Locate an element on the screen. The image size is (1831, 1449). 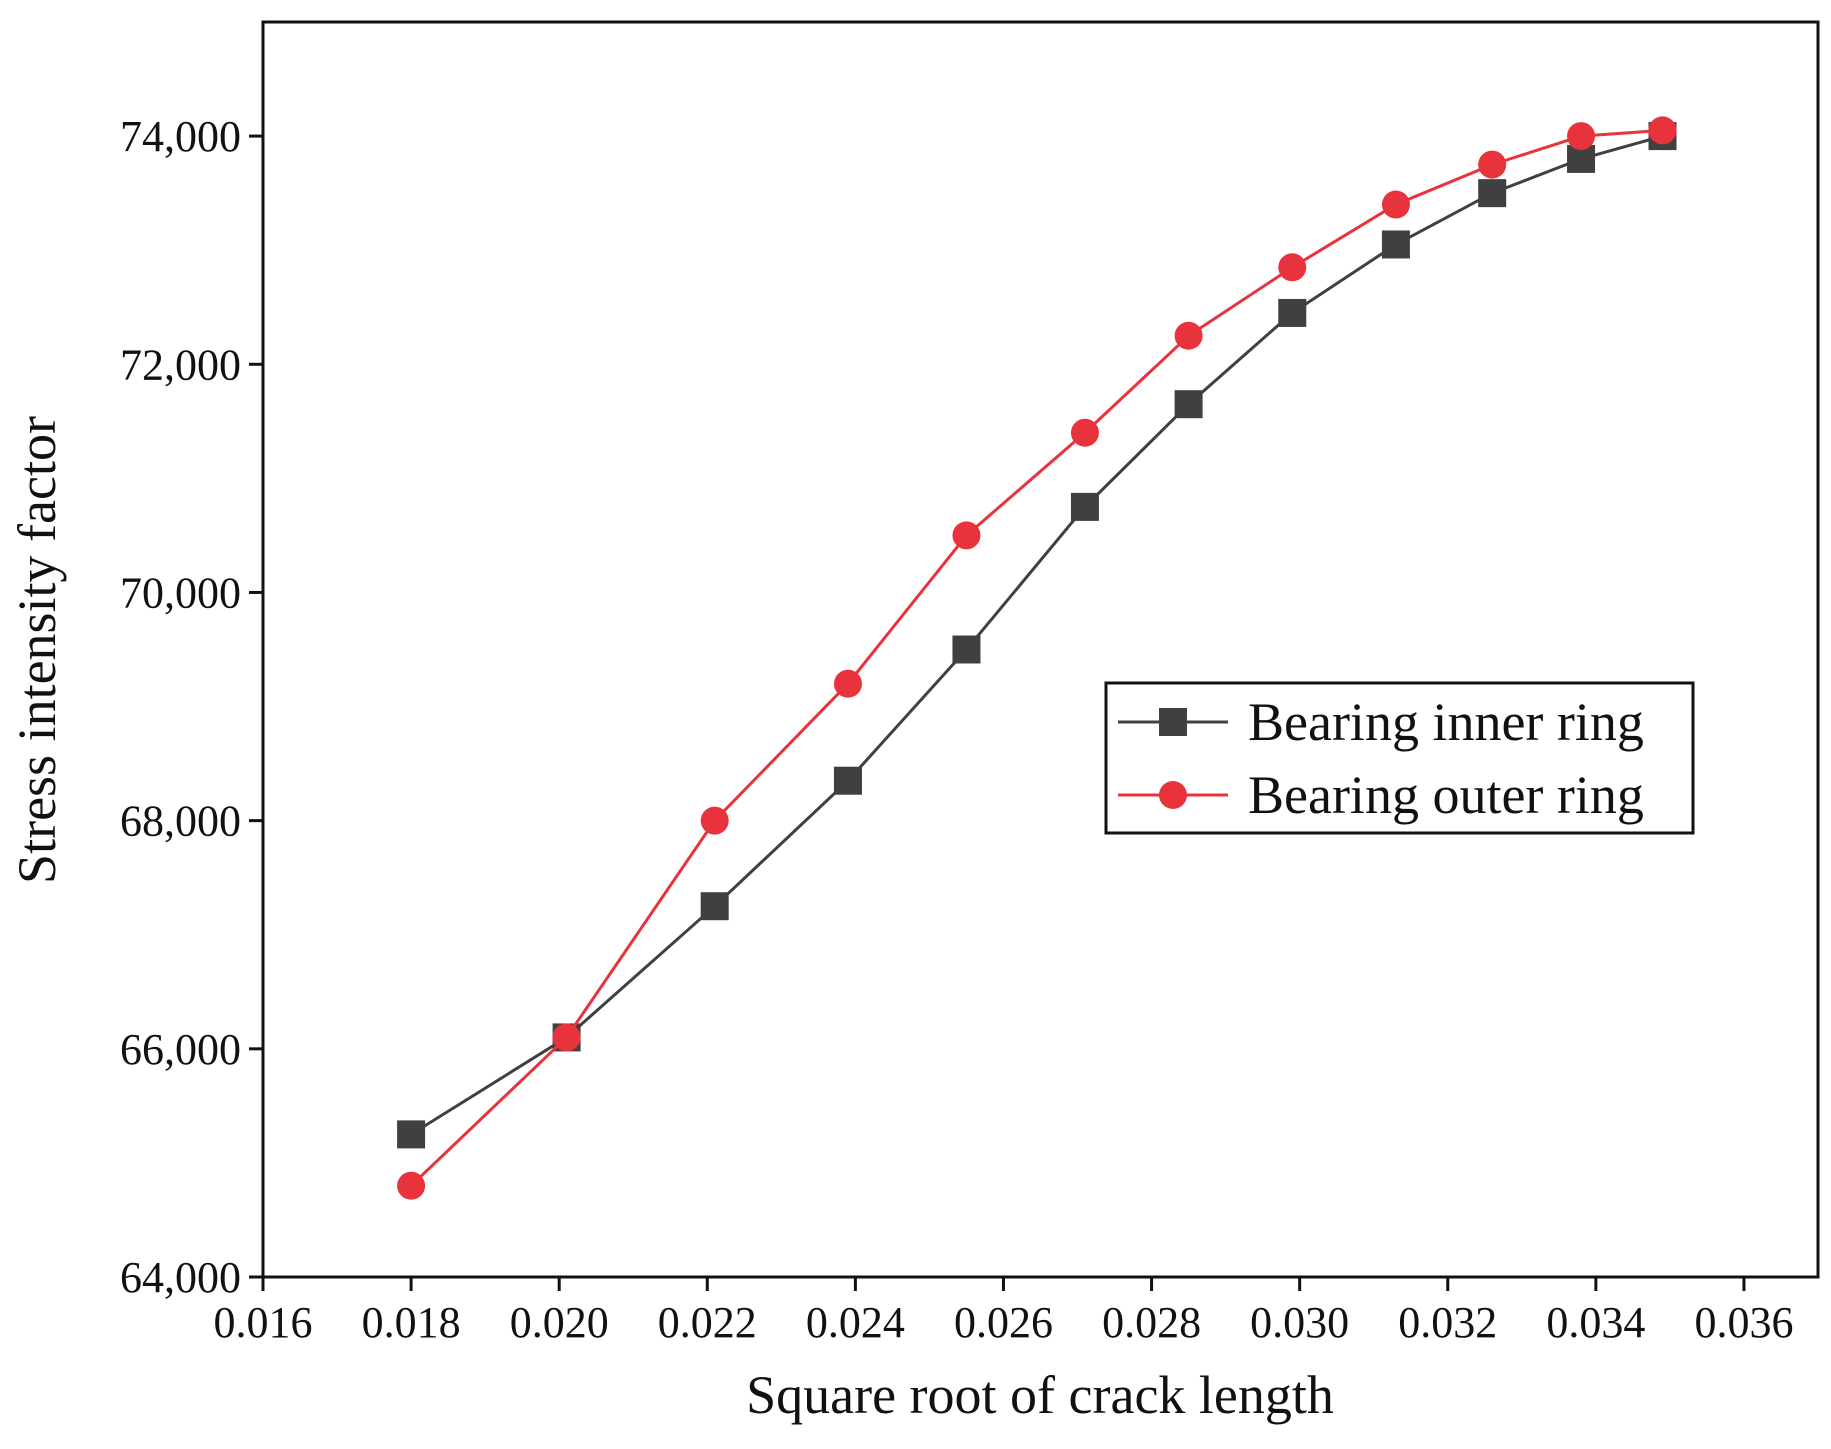
legend-marker-square is located at coordinates (1173, 722).